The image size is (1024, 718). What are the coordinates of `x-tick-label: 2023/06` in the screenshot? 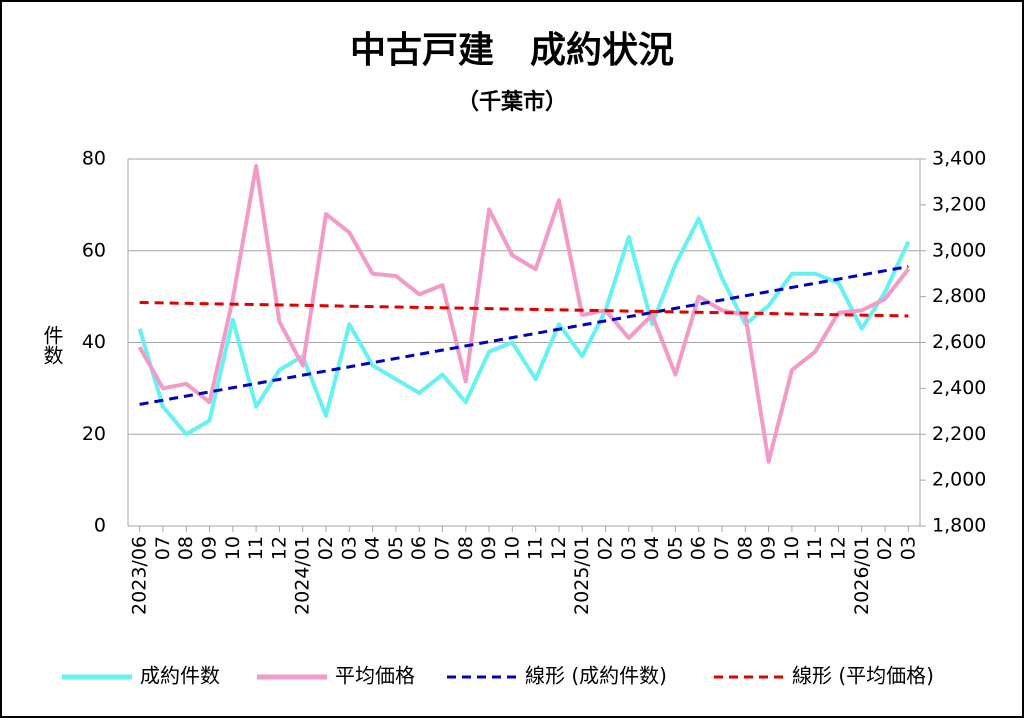 It's located at (140, 575).